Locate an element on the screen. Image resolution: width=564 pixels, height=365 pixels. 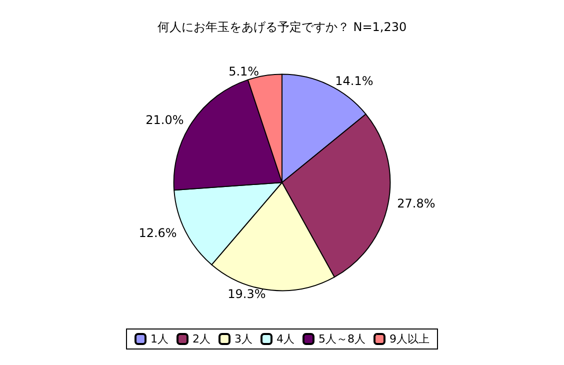
legend-label: 1人 is located at coordinates (159, 339).